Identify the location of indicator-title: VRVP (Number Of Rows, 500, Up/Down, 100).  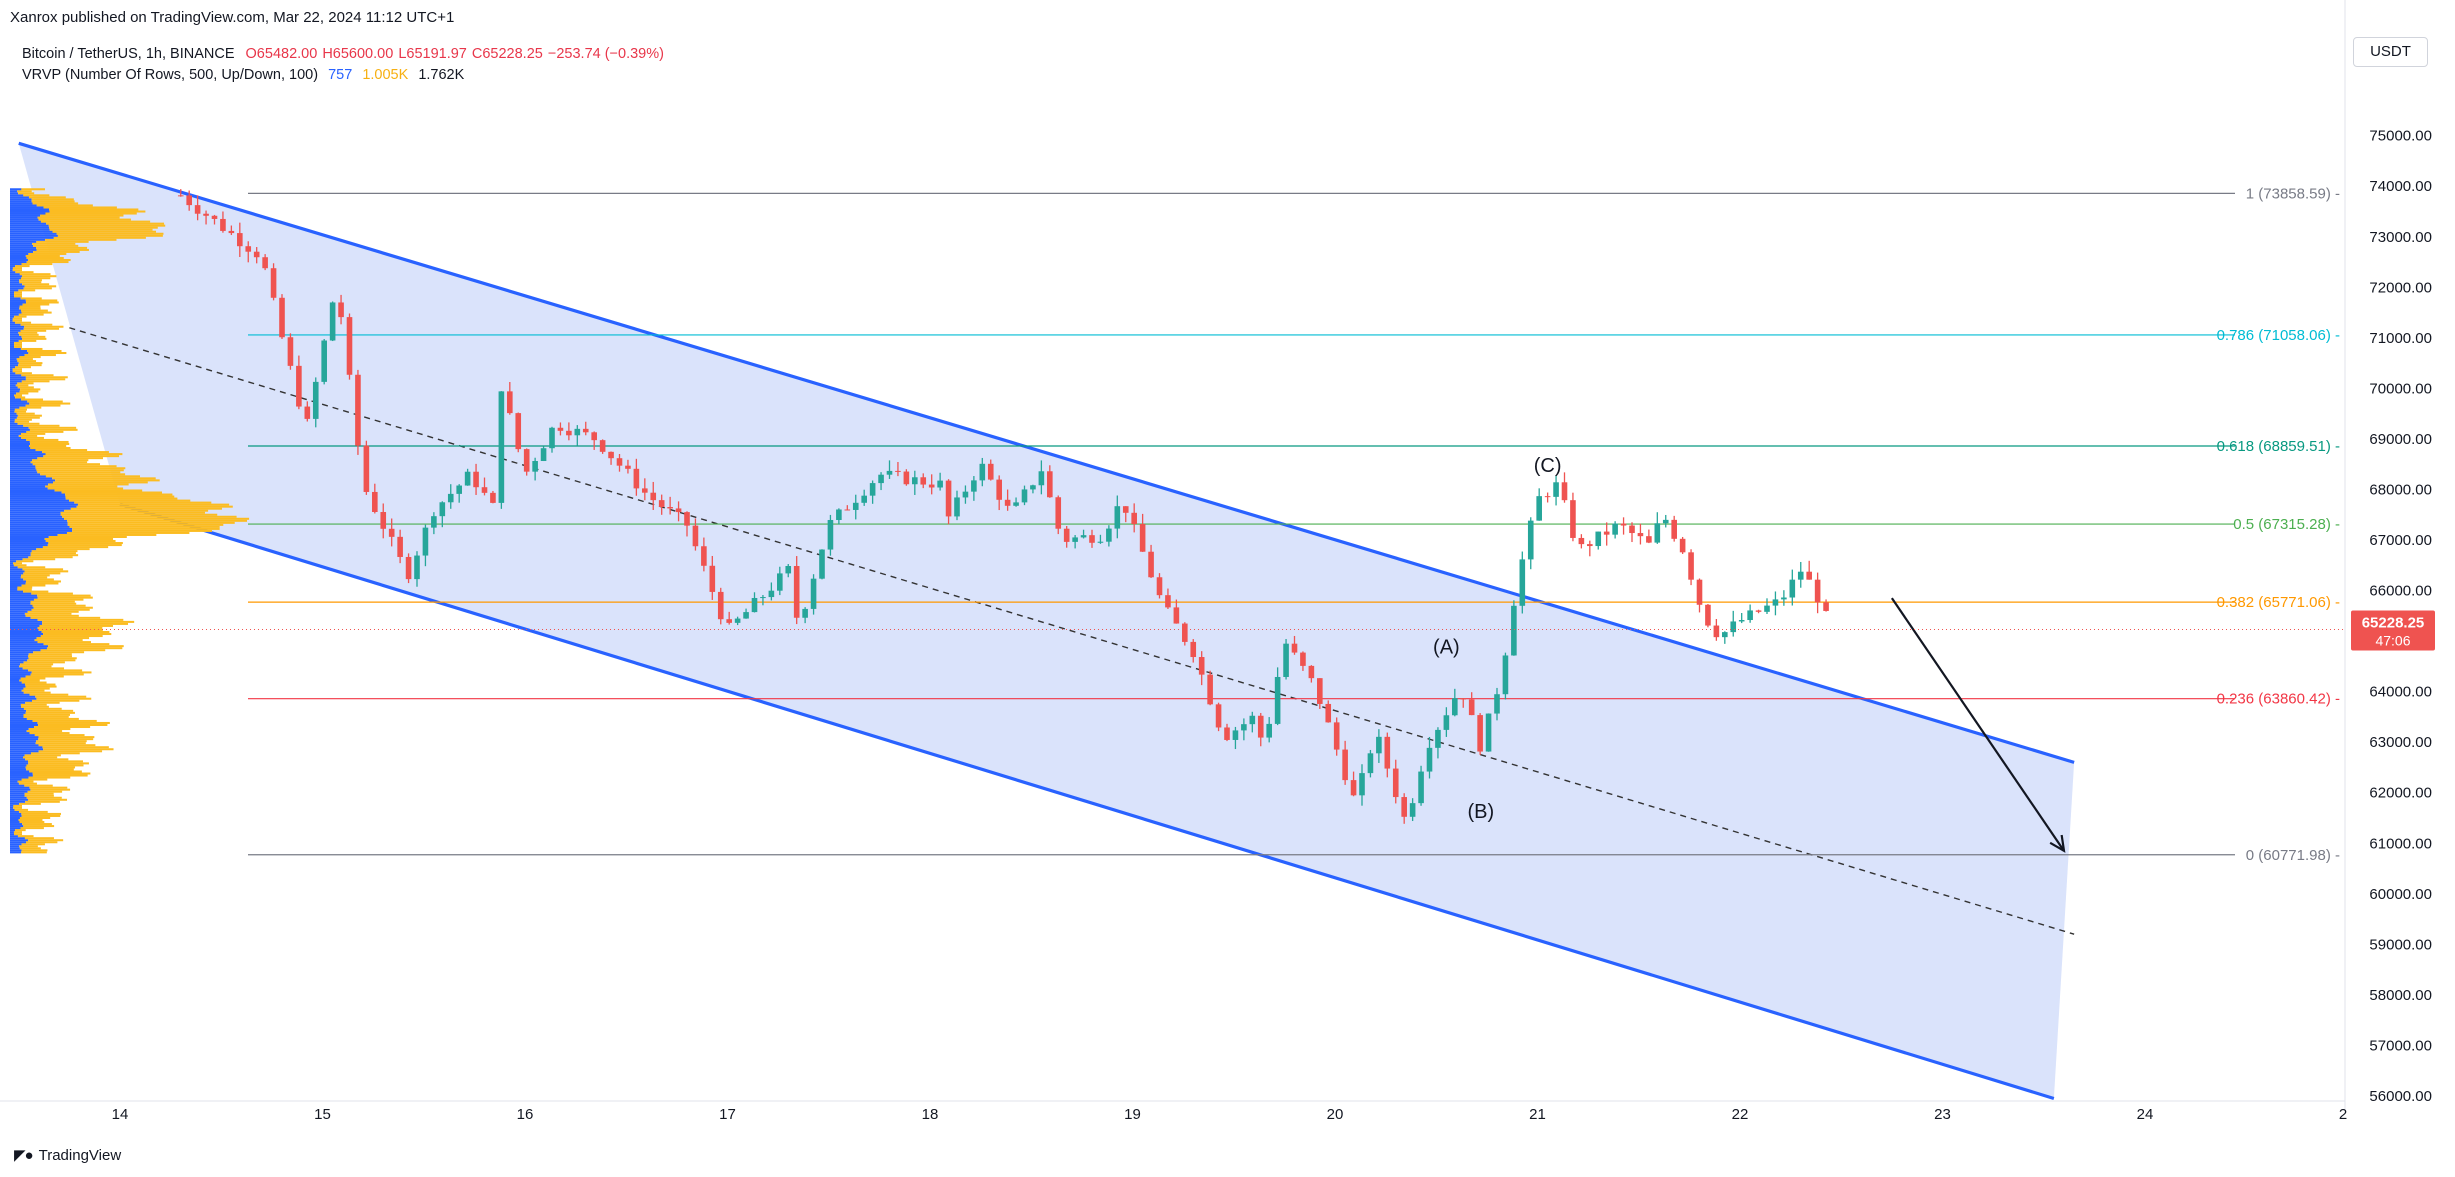
(170, 75).